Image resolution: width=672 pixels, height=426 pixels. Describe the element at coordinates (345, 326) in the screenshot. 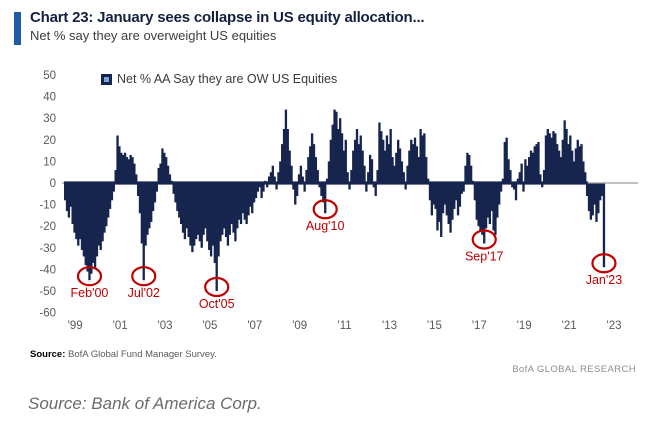

I see `x-tick-label: '11` at that location.